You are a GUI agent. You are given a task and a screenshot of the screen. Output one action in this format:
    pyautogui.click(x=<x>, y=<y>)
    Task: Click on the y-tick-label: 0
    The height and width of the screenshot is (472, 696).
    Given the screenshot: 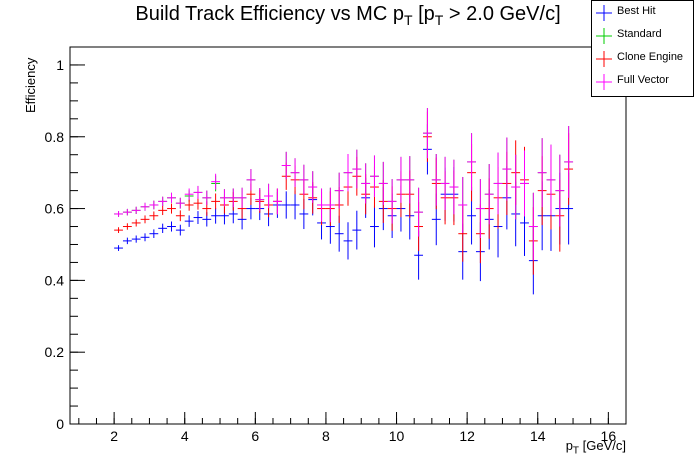 What is the action you would take?
    pyautogui.click(x=60, y=424)
    